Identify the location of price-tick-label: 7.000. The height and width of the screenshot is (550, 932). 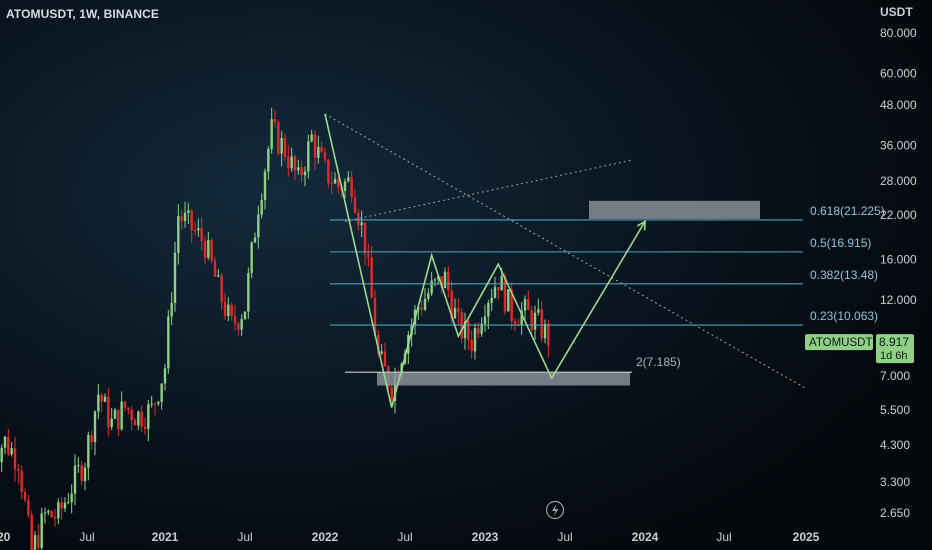
(895, 376).